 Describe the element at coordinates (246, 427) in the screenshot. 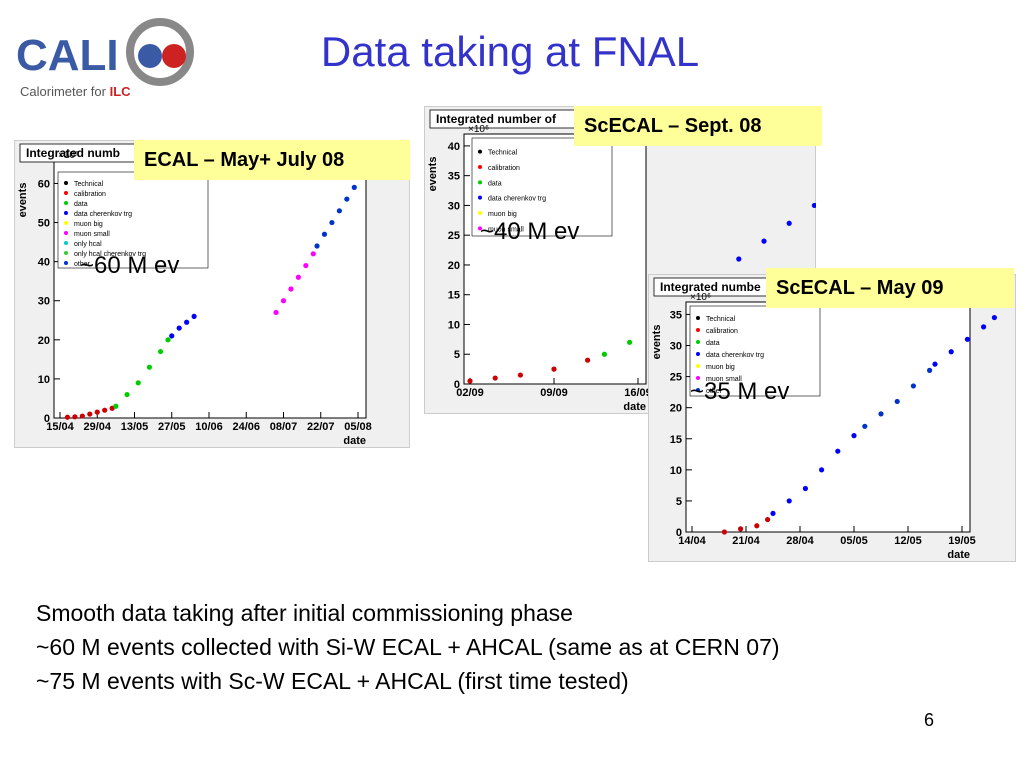

I see `x-tick-label: 24/06` at that location.